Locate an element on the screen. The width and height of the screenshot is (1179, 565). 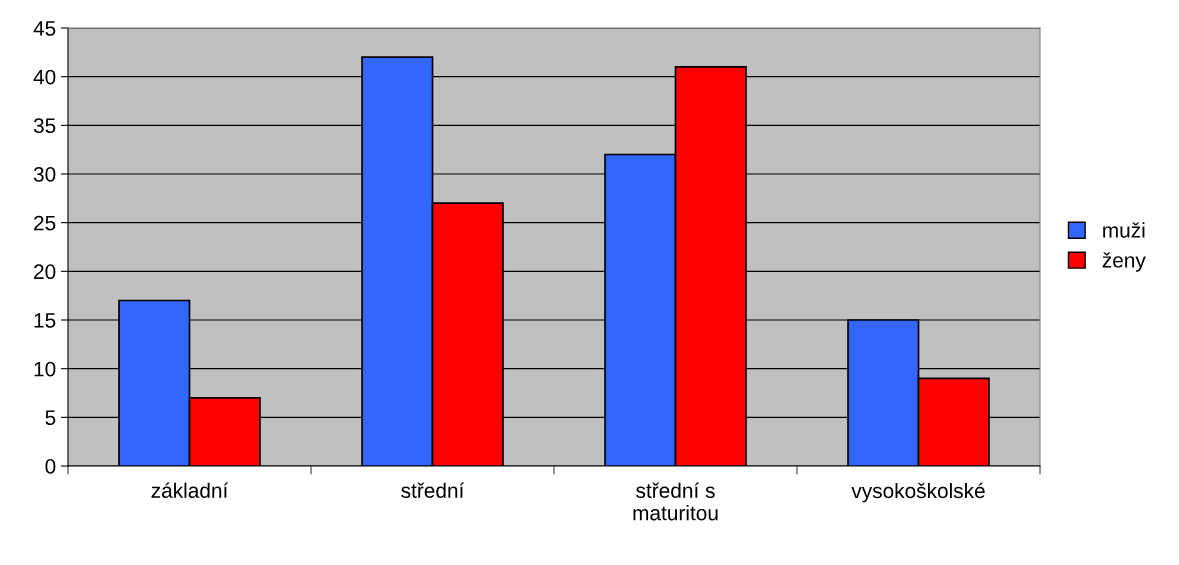
legend-label: ženy is located at coordinates (1124, 262).